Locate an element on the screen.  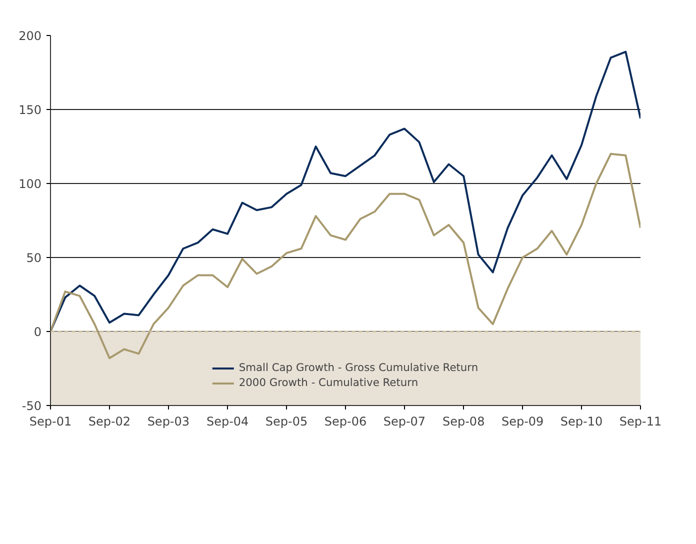
x-tick-label: Sep-10 is located at coordinates (581, 421).